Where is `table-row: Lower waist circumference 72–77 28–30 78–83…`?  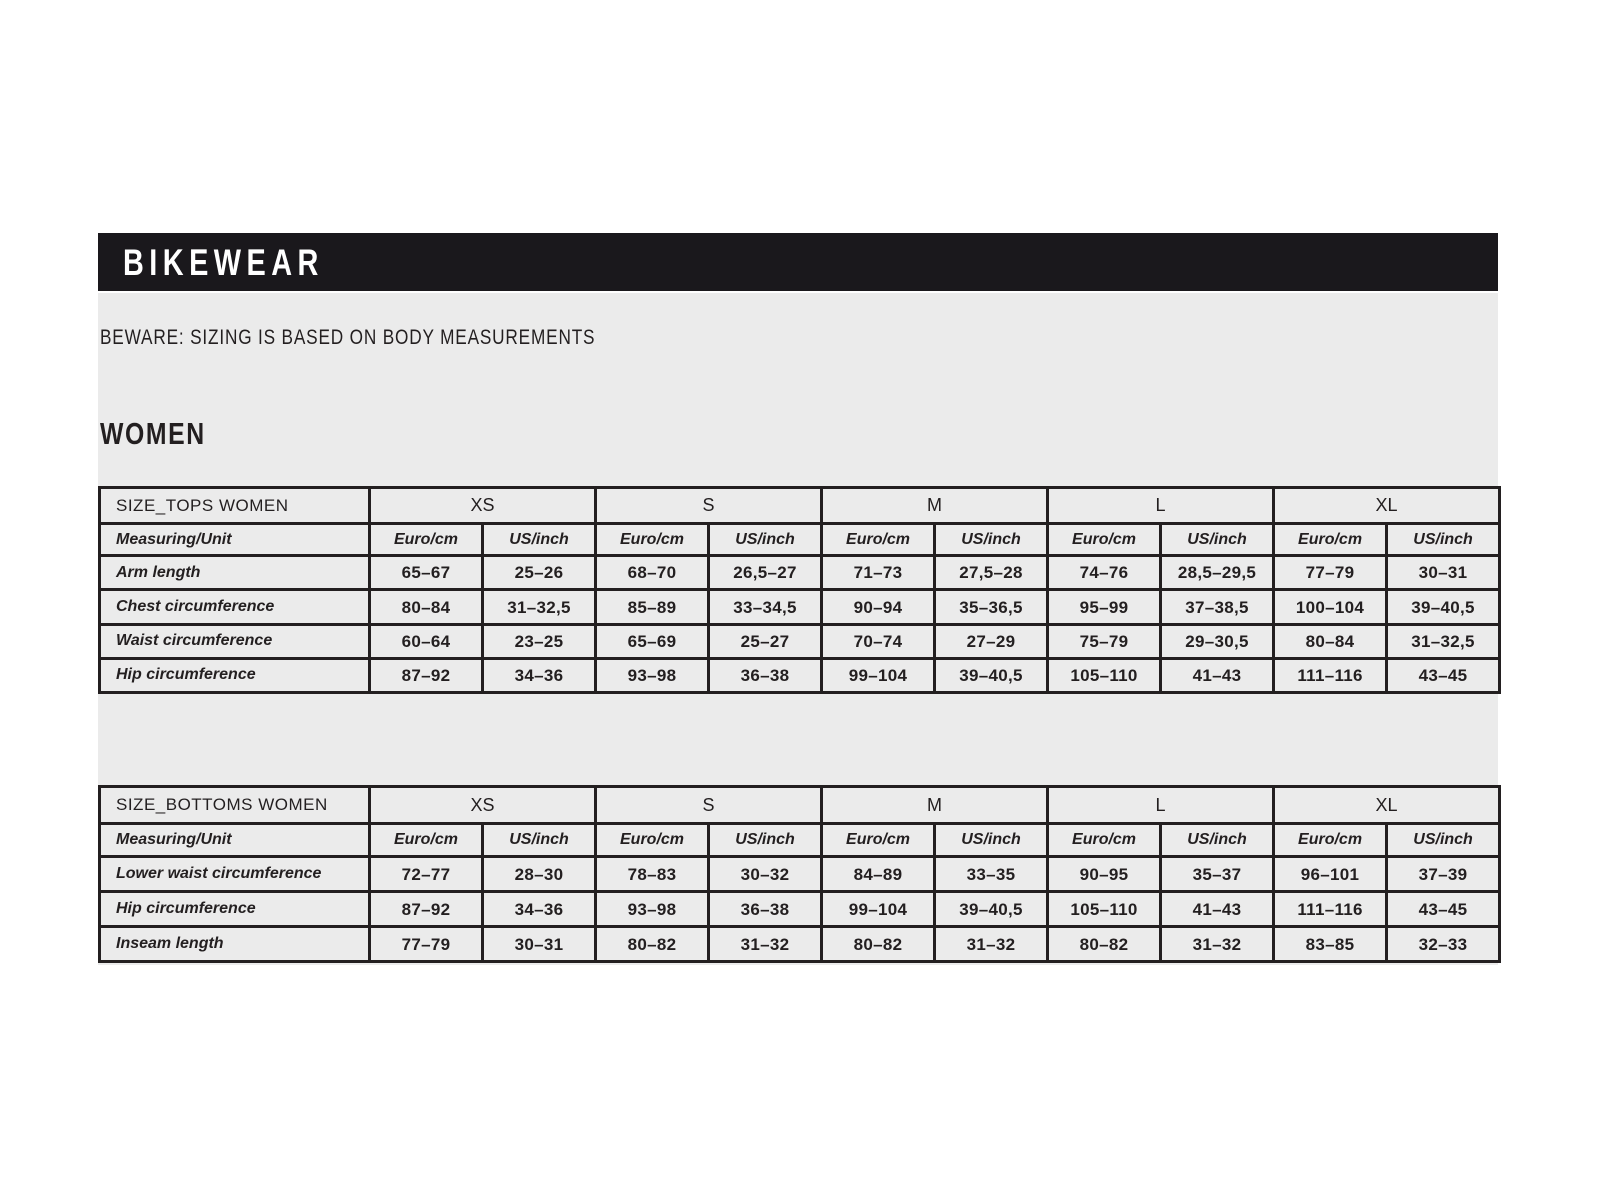 table-row: Lower waist circumference 72–77 28–30 78–83… is located at coordinates (800, 874).